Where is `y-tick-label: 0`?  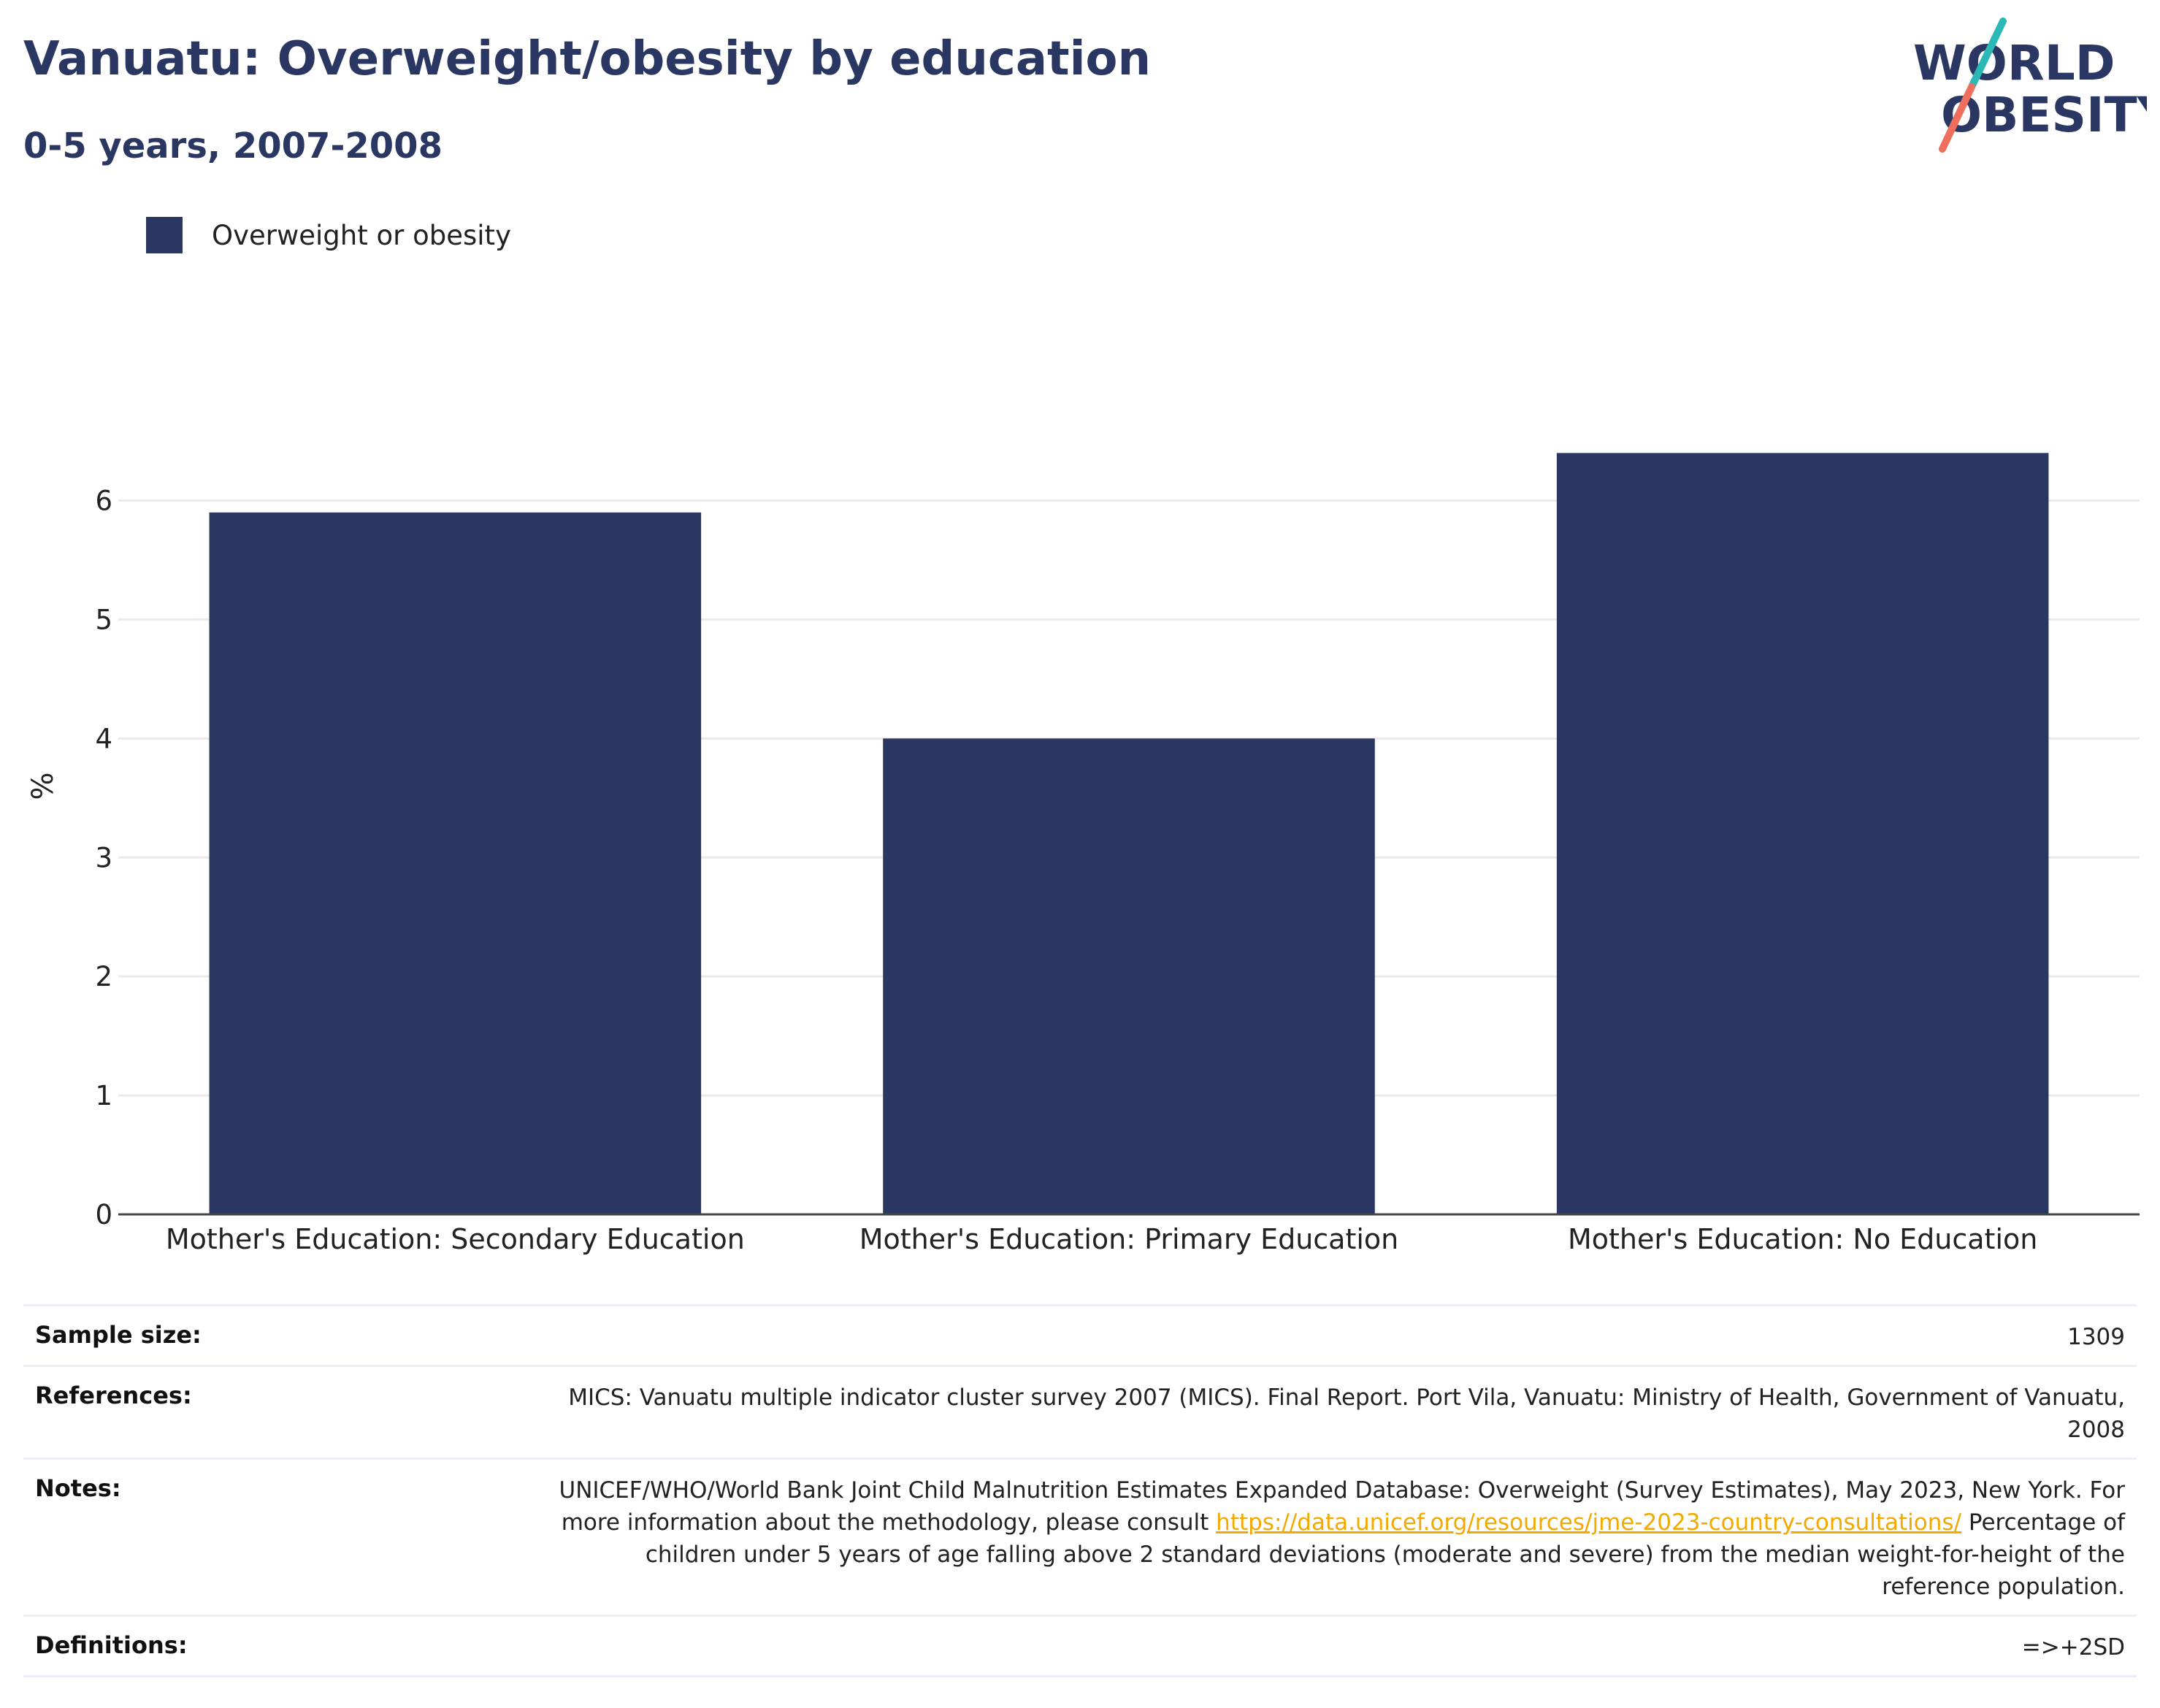 y-tick-label: 0 is located at coordinates (103, 1214).